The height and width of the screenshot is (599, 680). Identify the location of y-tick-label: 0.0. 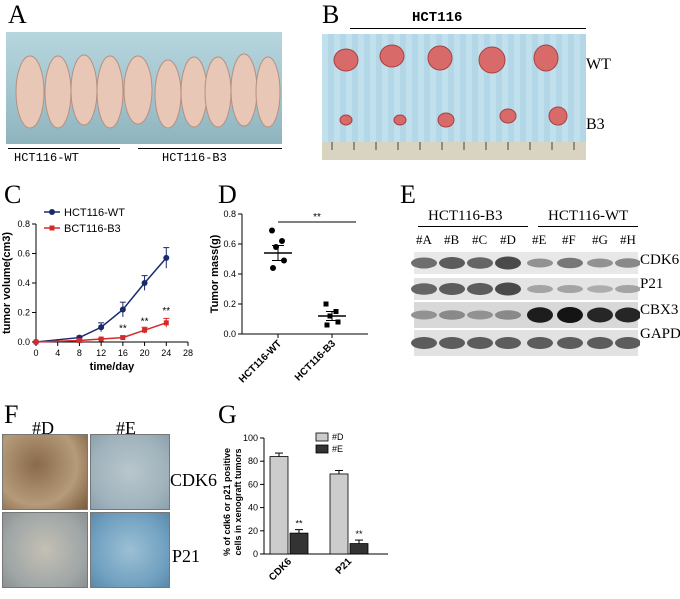
(229, 334).